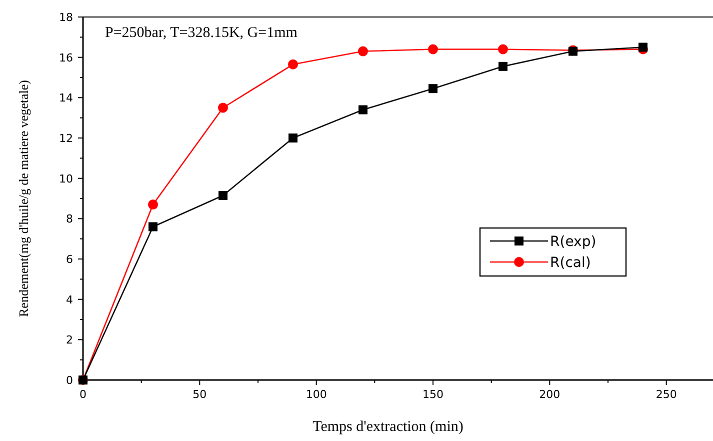  I want to click on y-tick-label: 4, so click(69, 299).